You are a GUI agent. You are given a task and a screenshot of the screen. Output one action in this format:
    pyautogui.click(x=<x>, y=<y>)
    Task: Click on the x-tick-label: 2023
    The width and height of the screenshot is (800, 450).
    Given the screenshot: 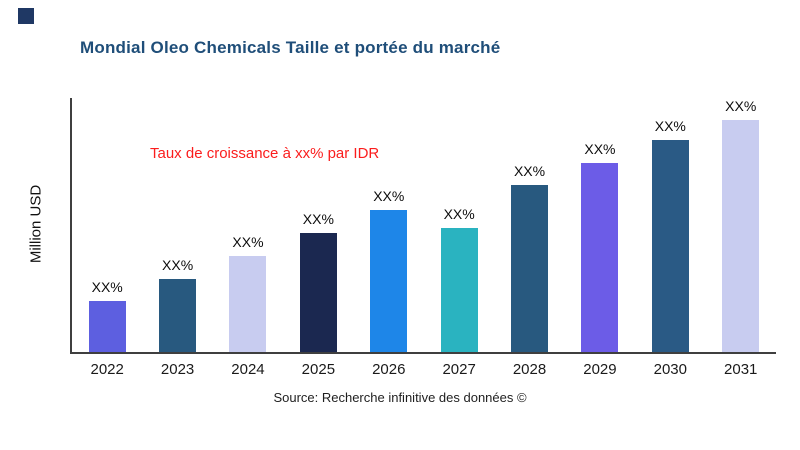 What is the action you would take?
    pyautogui.click(x=177, y=369)
    